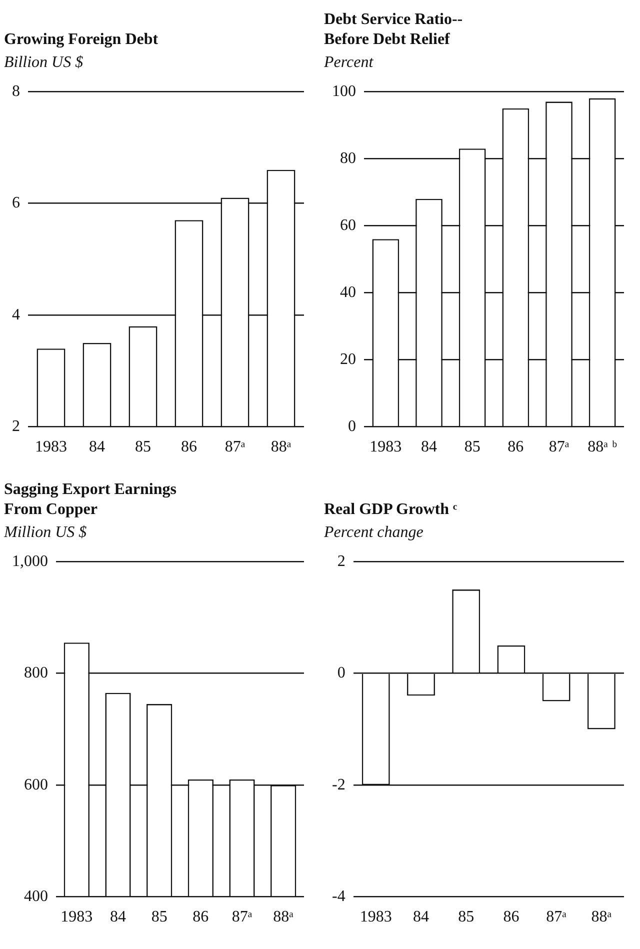 Image resolution: width=640 pixels, height=949 pixels. I want to click on y-axis-title: Million US $, so click(46, 533).